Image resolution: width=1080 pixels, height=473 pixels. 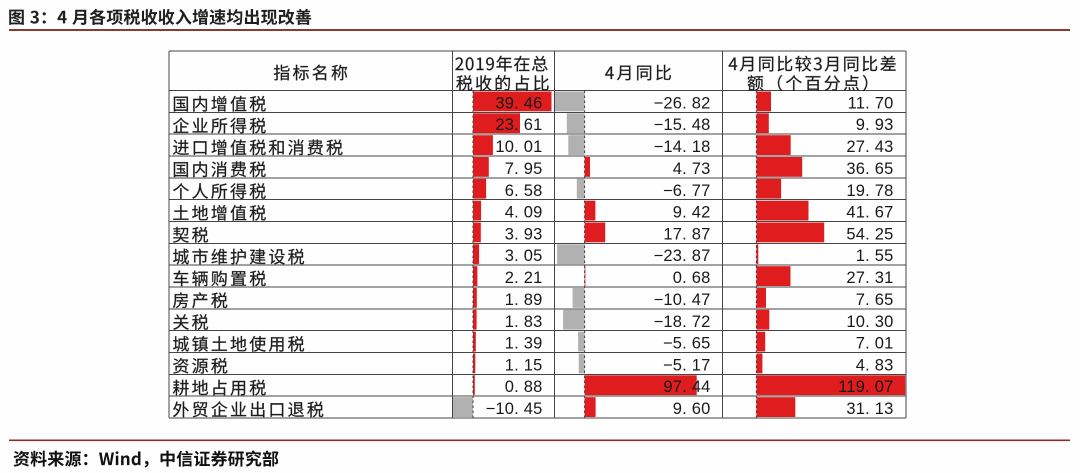 What do you see at coordinates (524, 278) in the screenshot?
I see `svg-text: 2. 21` at bounding box center [524, 278].